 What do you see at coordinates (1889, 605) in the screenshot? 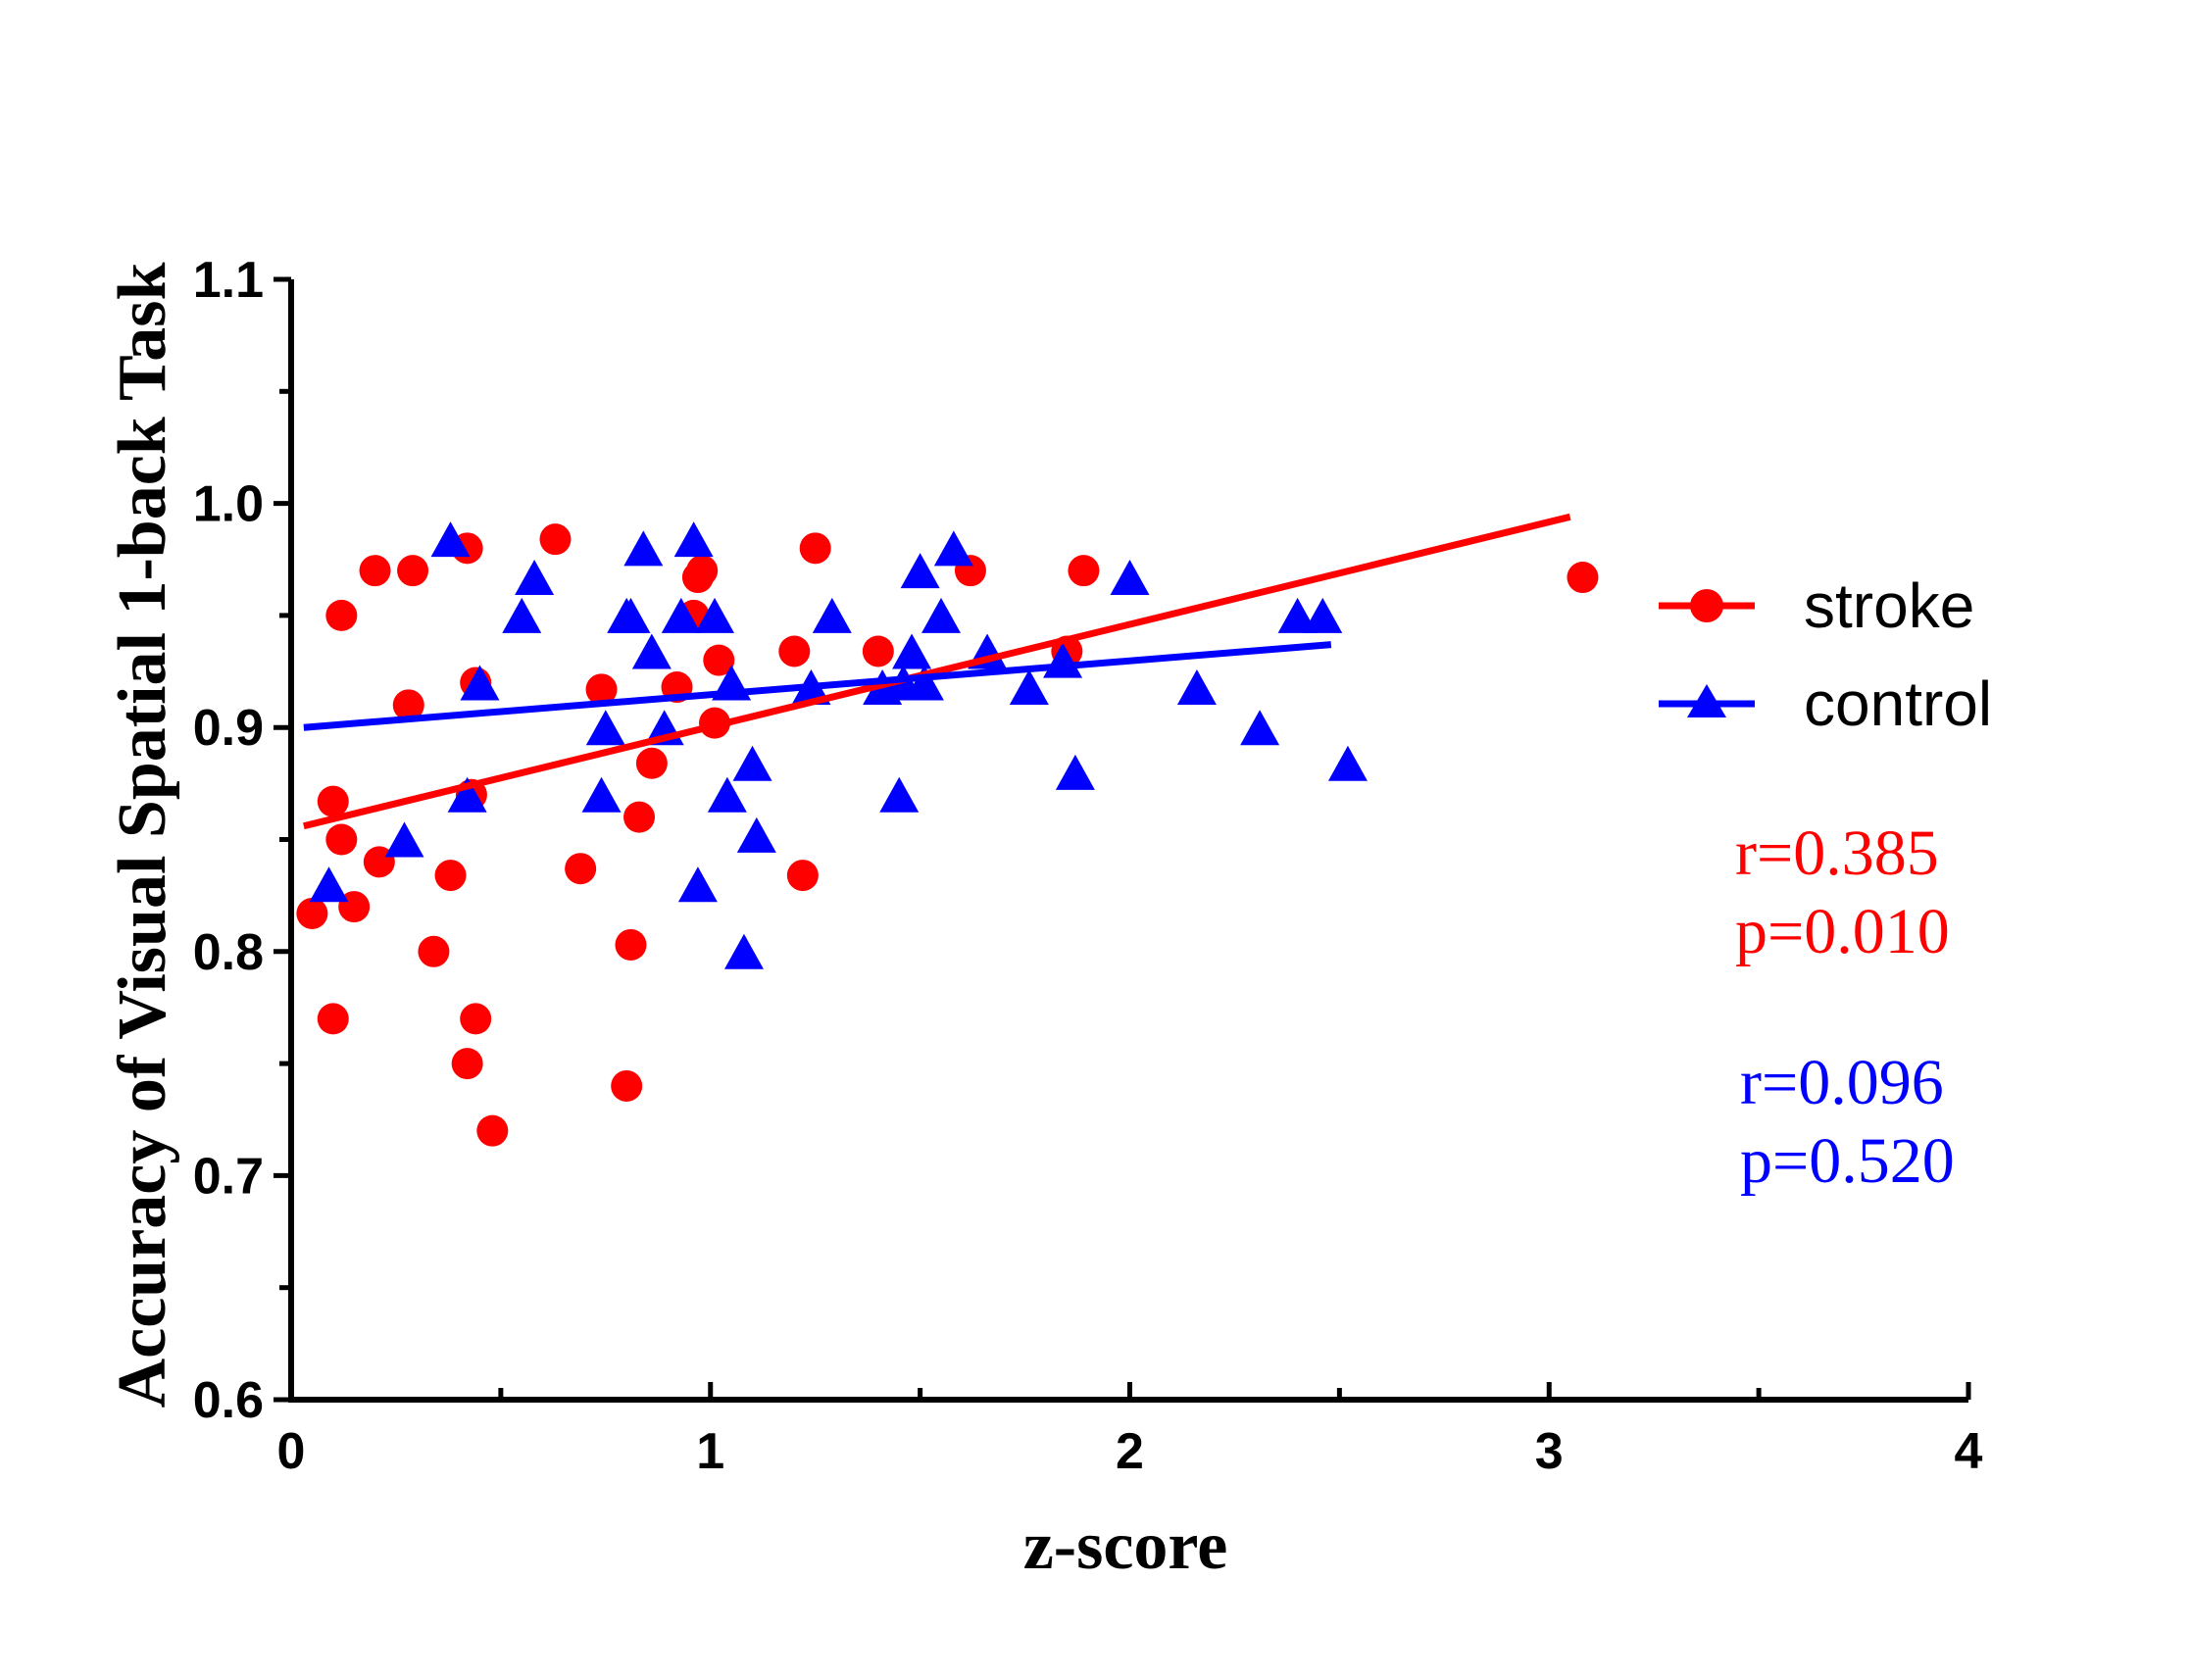
I see `legend-stroke-label: stroke` at bounding box center [1889, 605].